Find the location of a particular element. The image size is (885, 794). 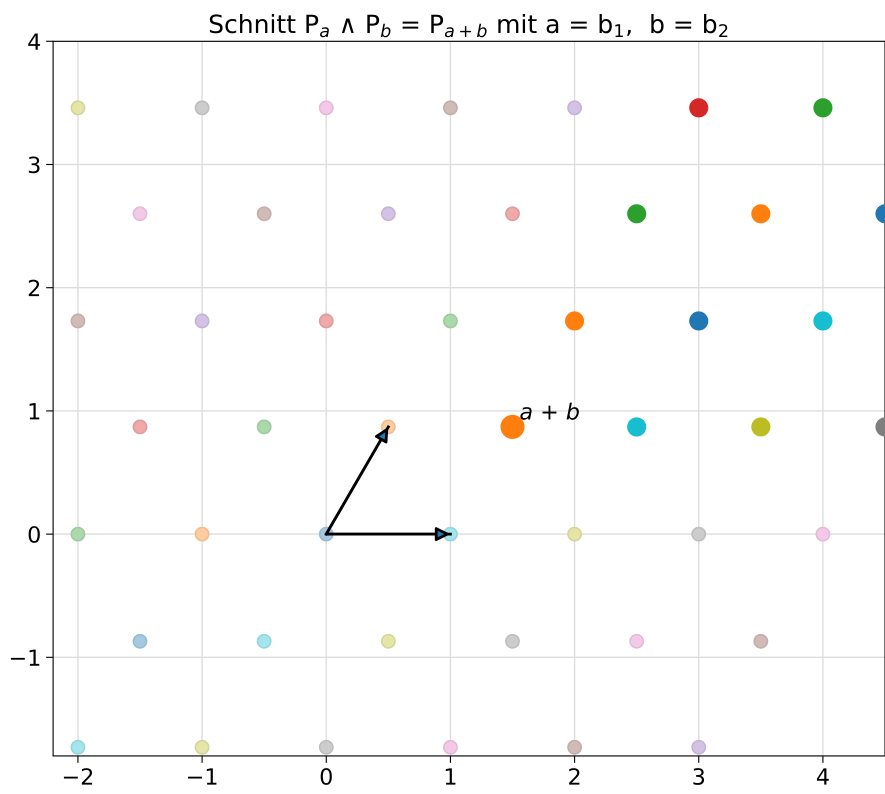

x-tick-label: 3 is located at coordinates (698, 776).